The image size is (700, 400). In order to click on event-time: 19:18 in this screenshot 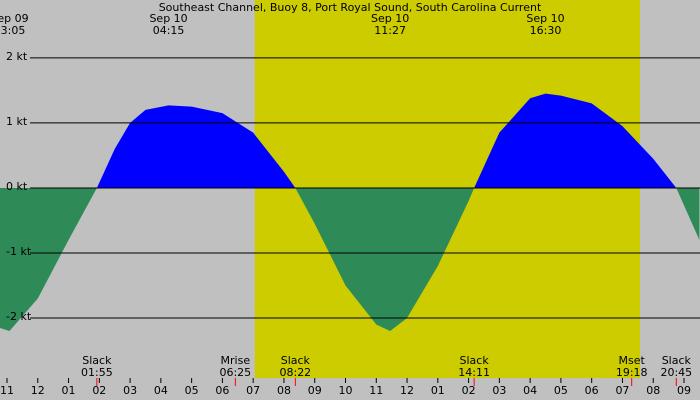, I will do `click(632, 372)`.